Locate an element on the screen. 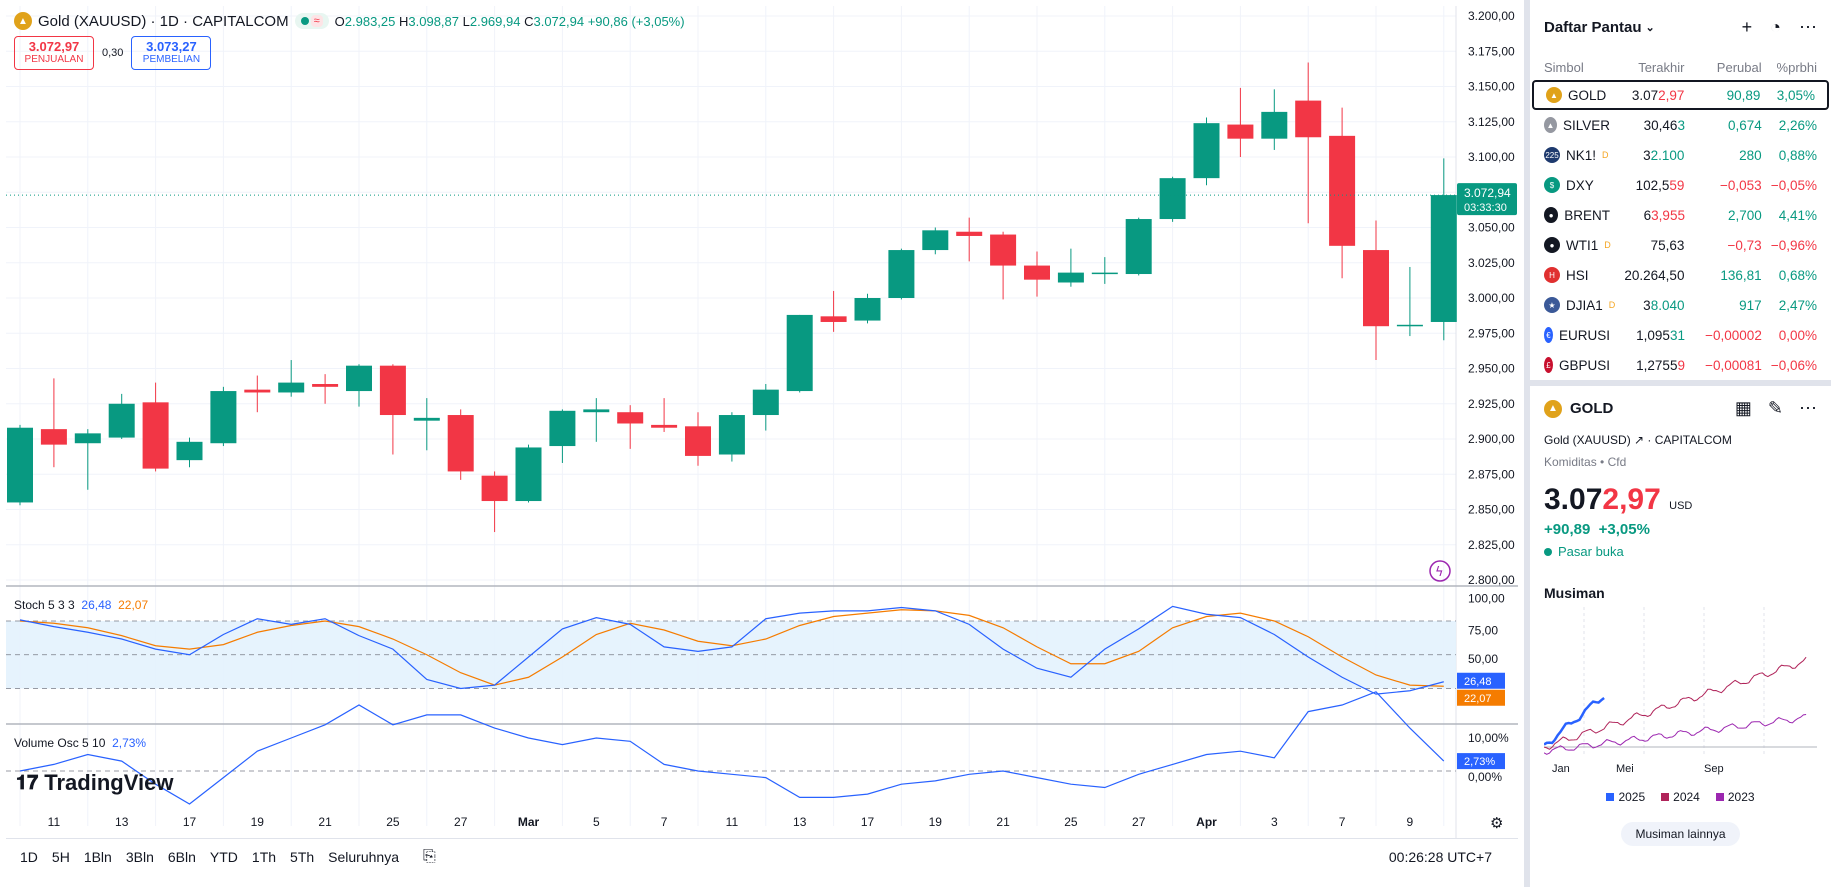 The width and height of the screenshot is (1831, 887). watchlist-row: ▲ SILVER 30,463 0,674 2,26% is located at coordinates (1680, 125).